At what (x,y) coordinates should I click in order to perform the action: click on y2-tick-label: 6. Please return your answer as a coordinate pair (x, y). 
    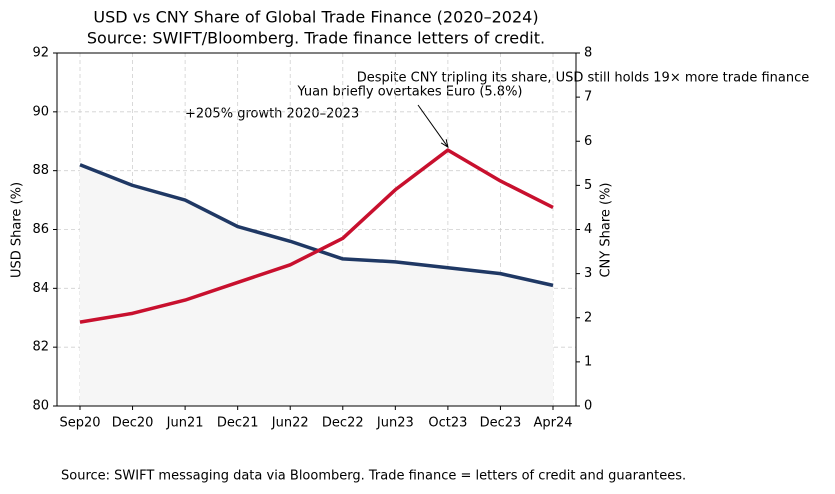
    Looking at the image, I should click on (588, 141).